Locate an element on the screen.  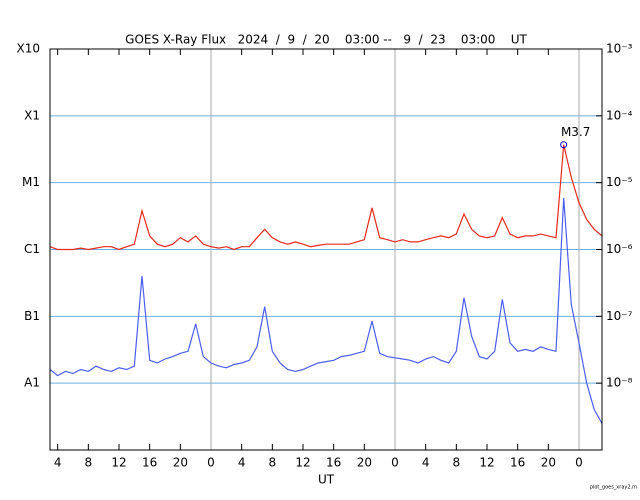
y2-tick-label: 10⁻⁷ is located at coordinates (619, 316).